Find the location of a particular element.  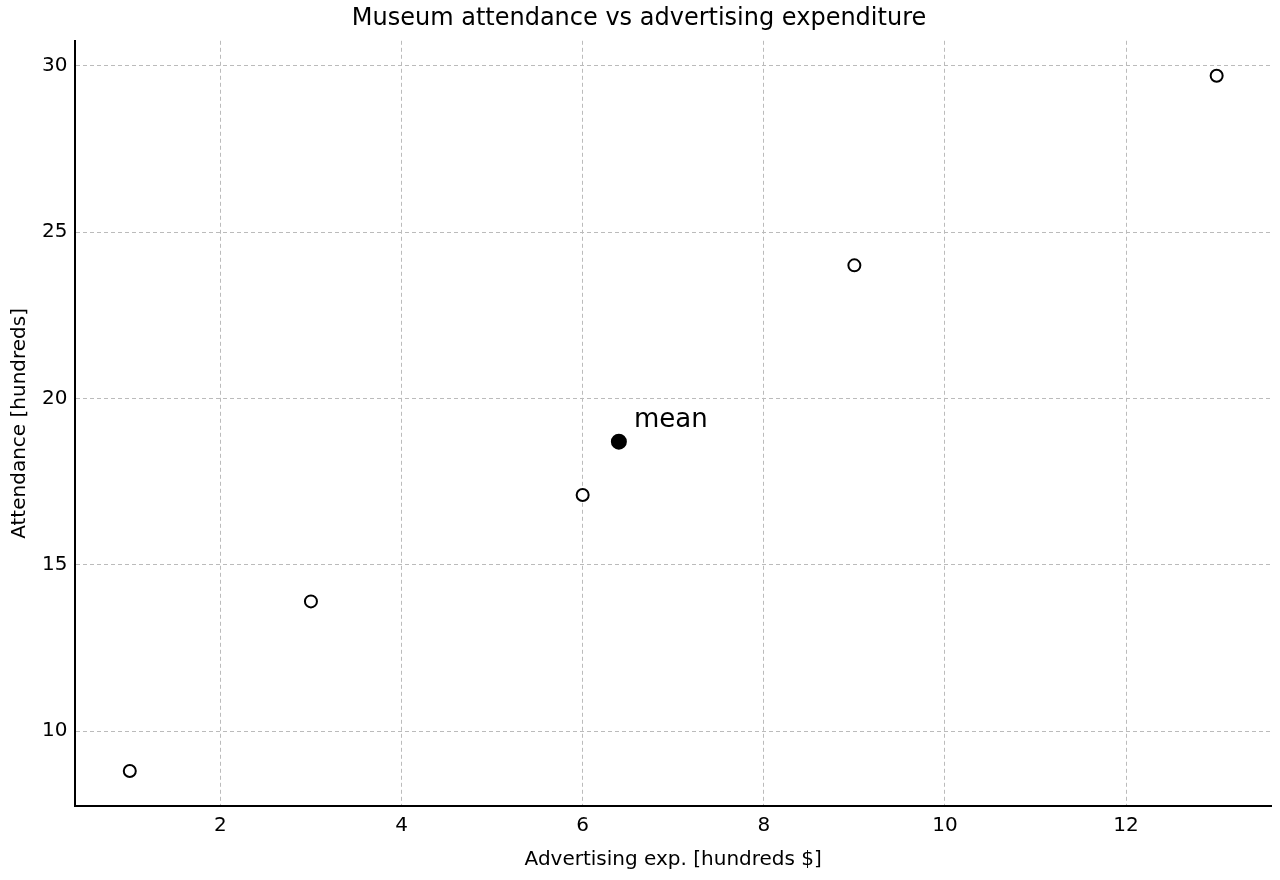

y-tick-label: 10 is located at coordinates (55, 729).